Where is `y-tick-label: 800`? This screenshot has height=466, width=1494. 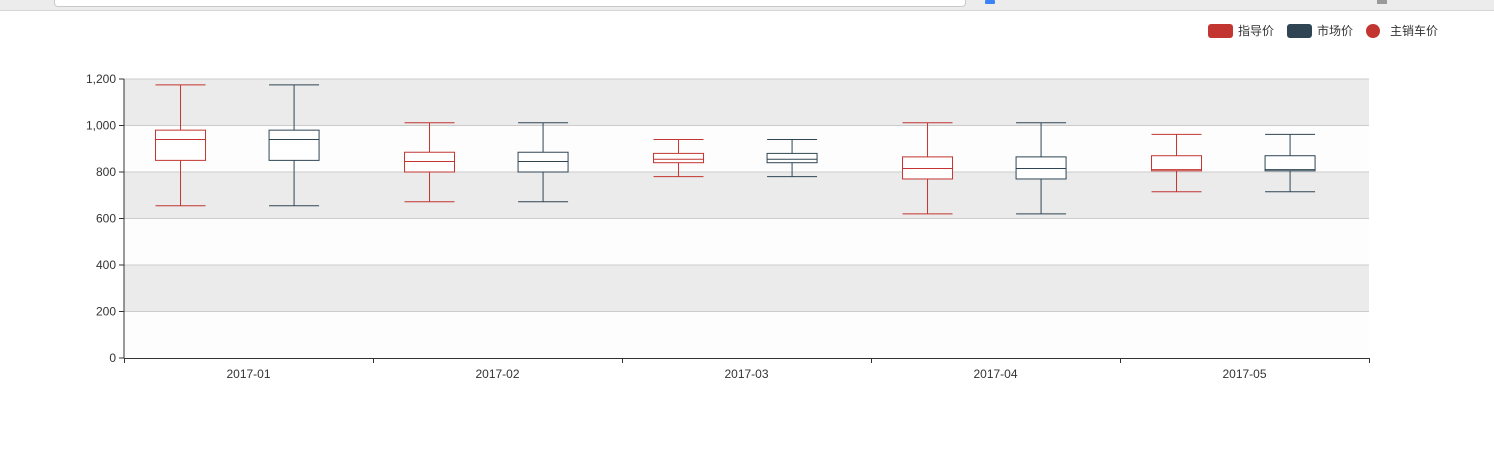 y-tick-label: 800 is located at coordinates (106, 172).